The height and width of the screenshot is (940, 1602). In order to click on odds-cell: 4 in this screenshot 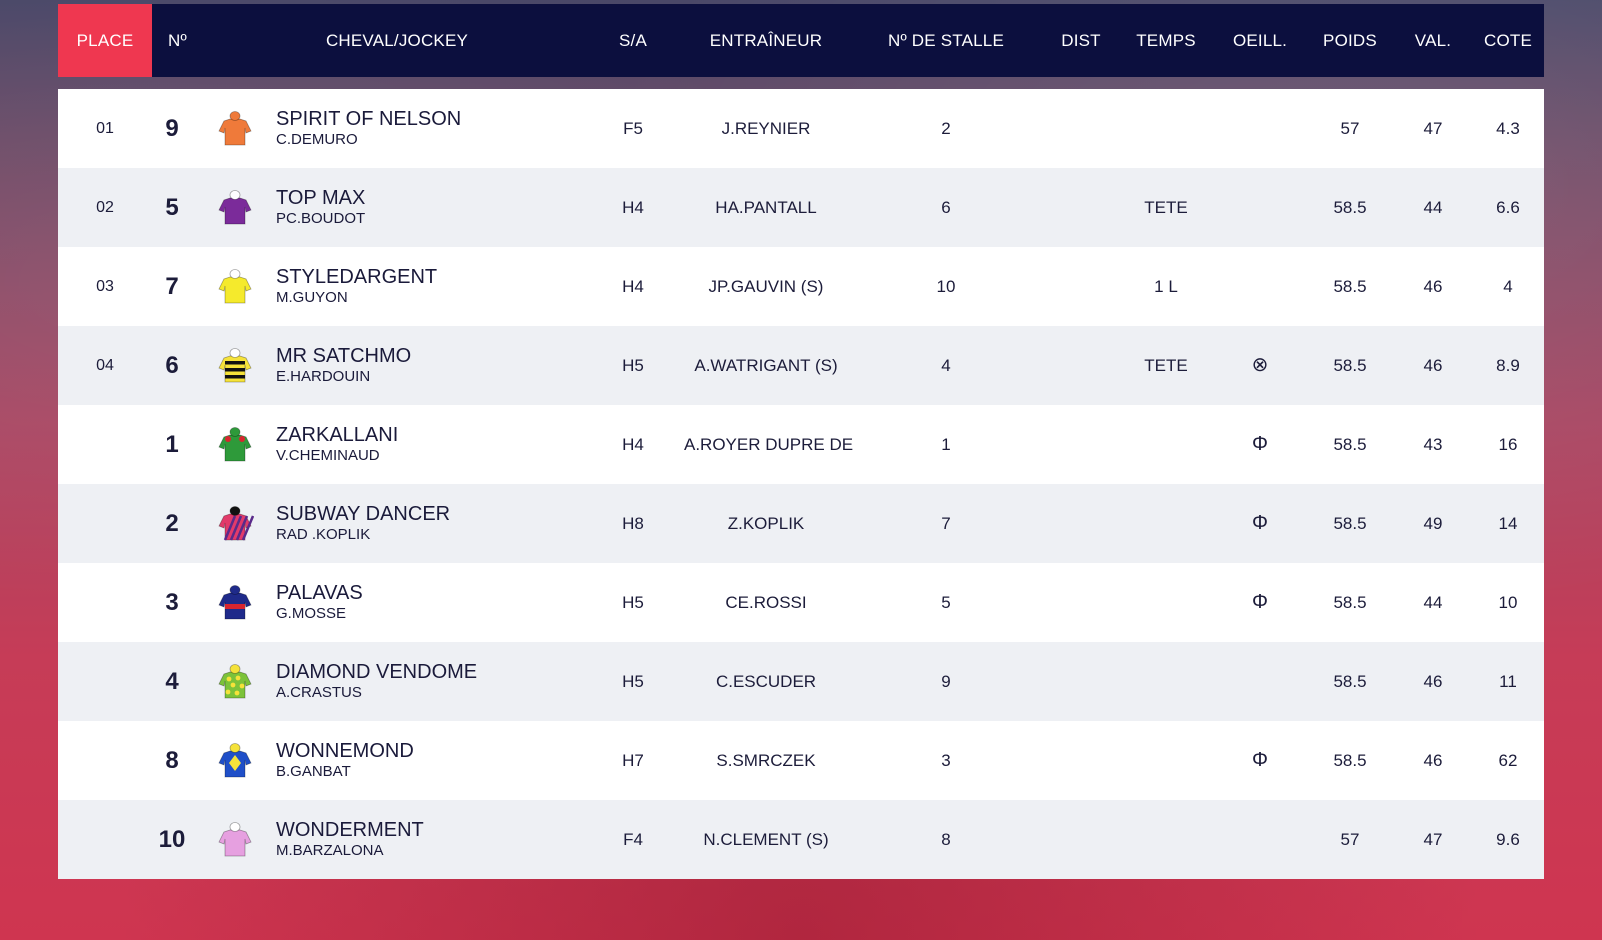, I will do `click(1508, 286)`.